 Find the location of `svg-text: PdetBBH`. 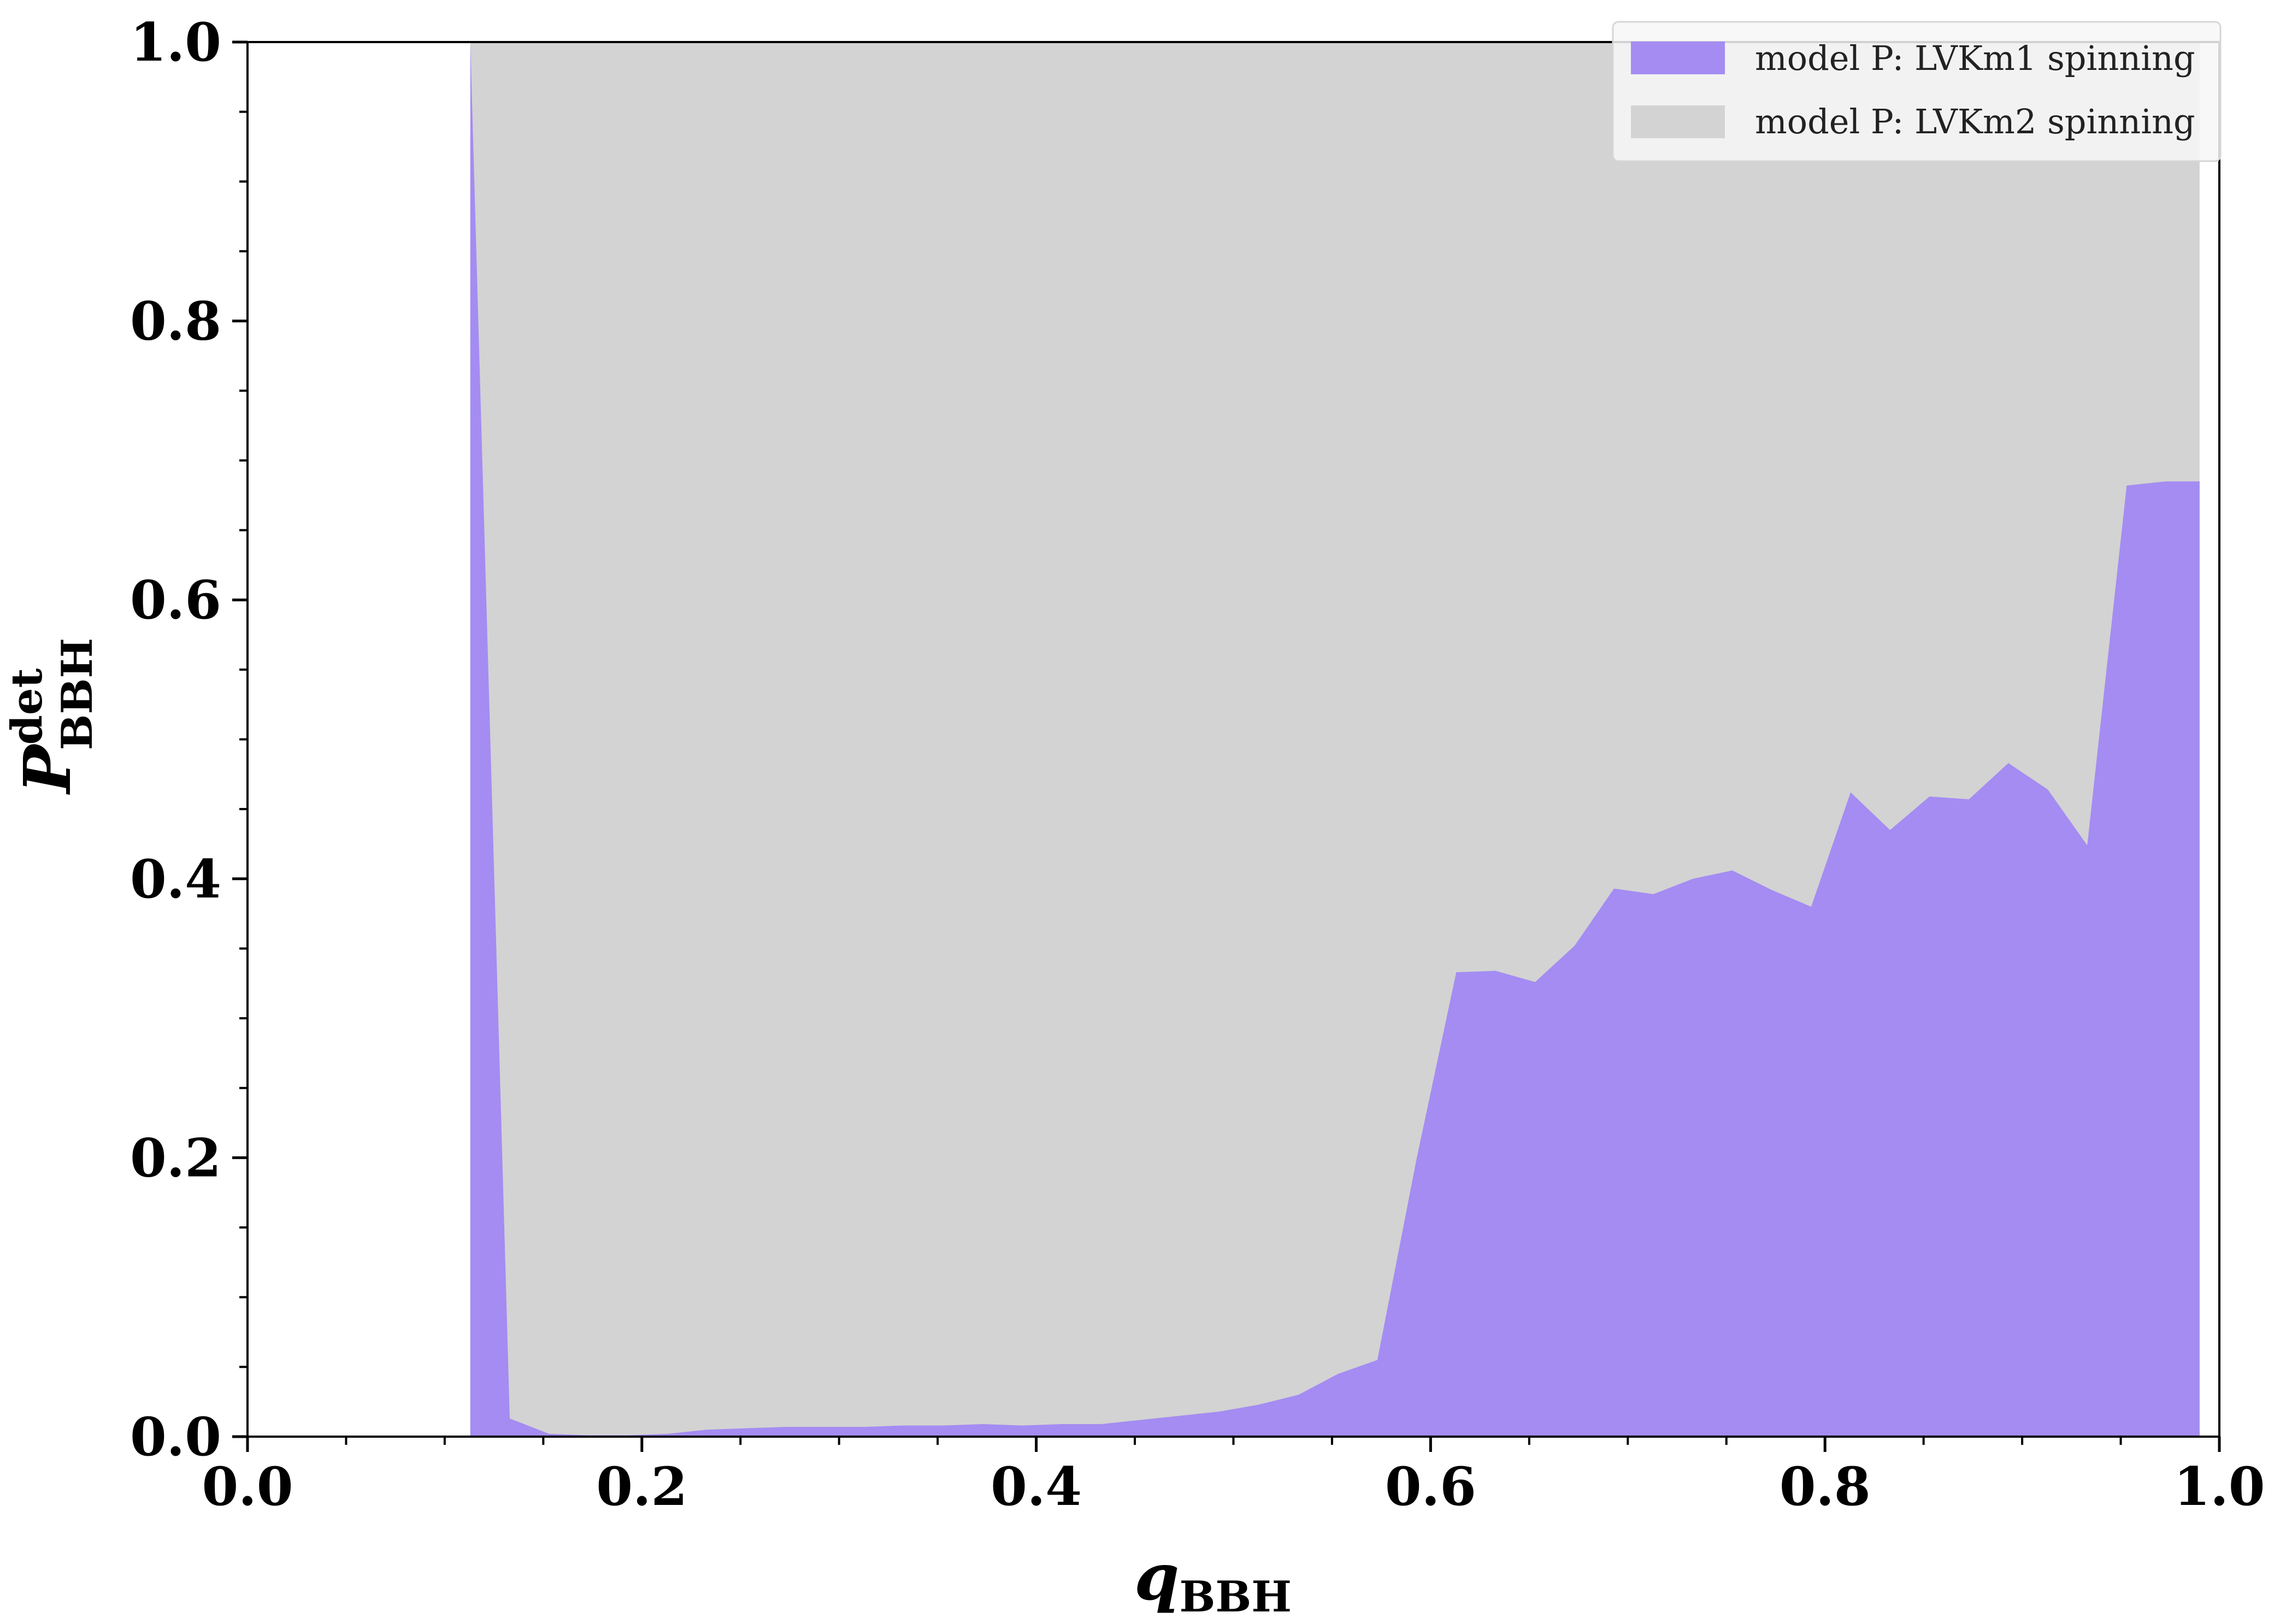

svg-text: PdetBBH is located at coordinates (52, 716).